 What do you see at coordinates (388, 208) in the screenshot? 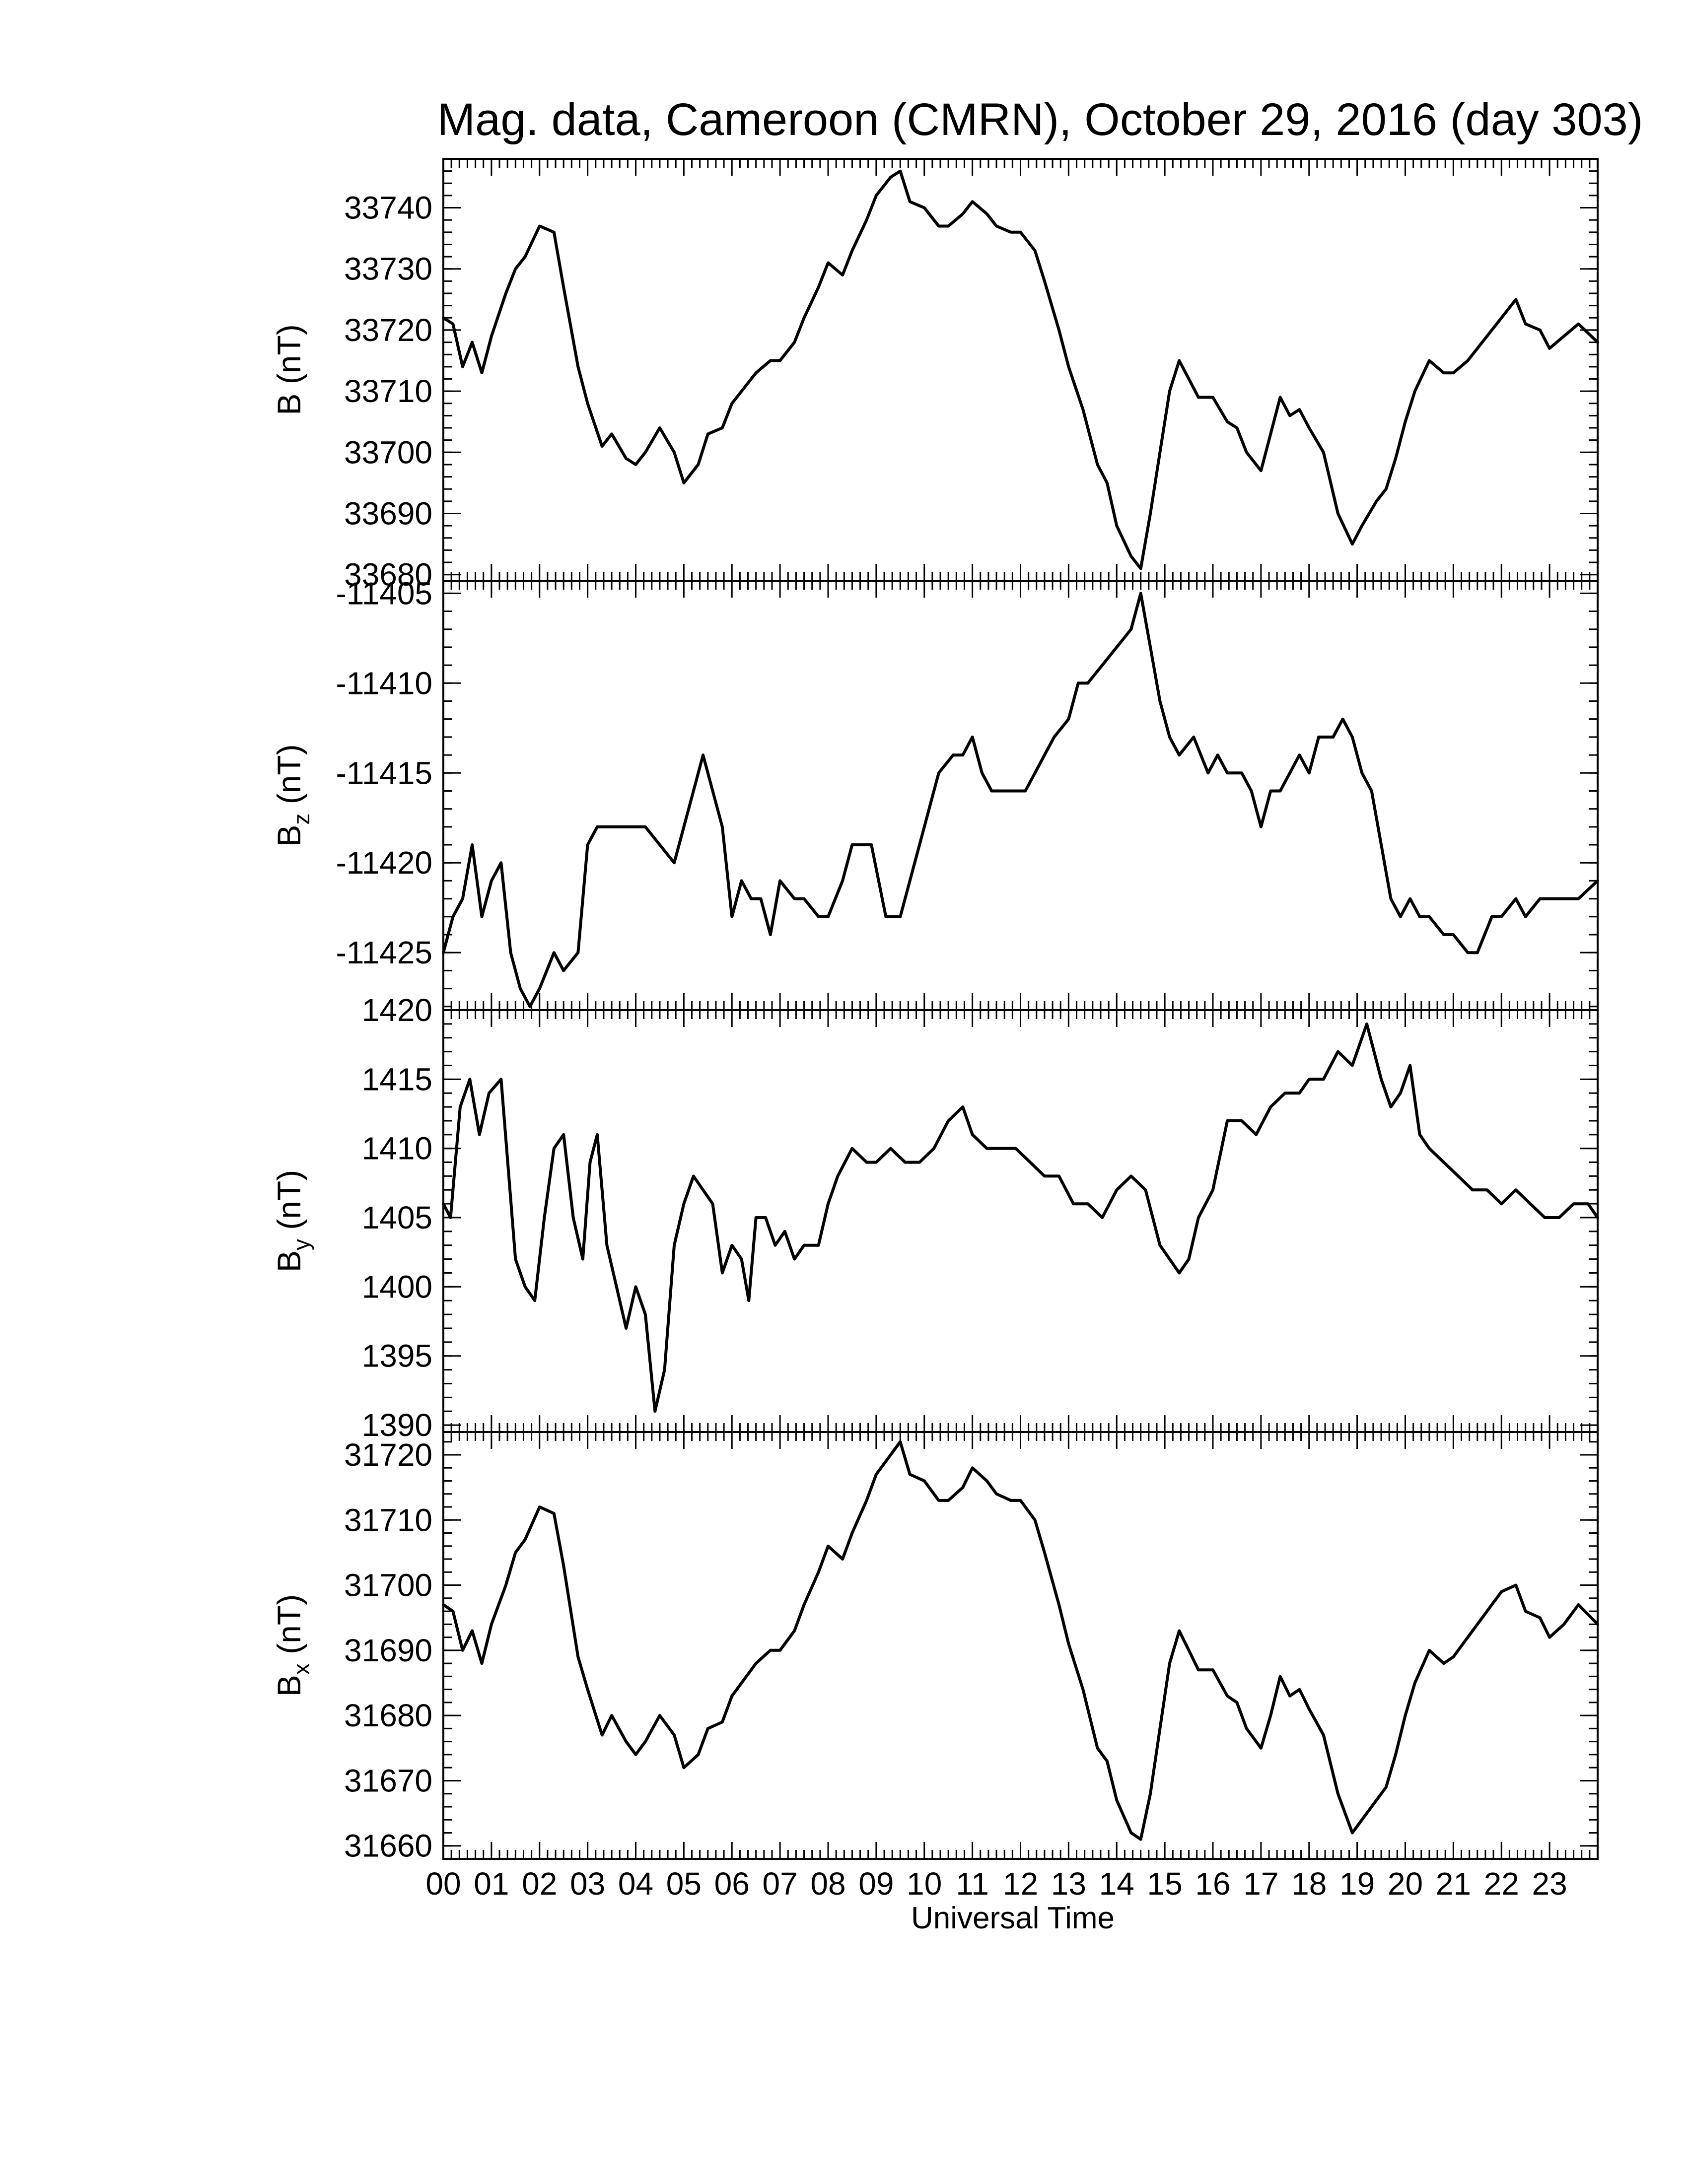
I see `y-tick-label: 33740` at bounding box center [388, 208].